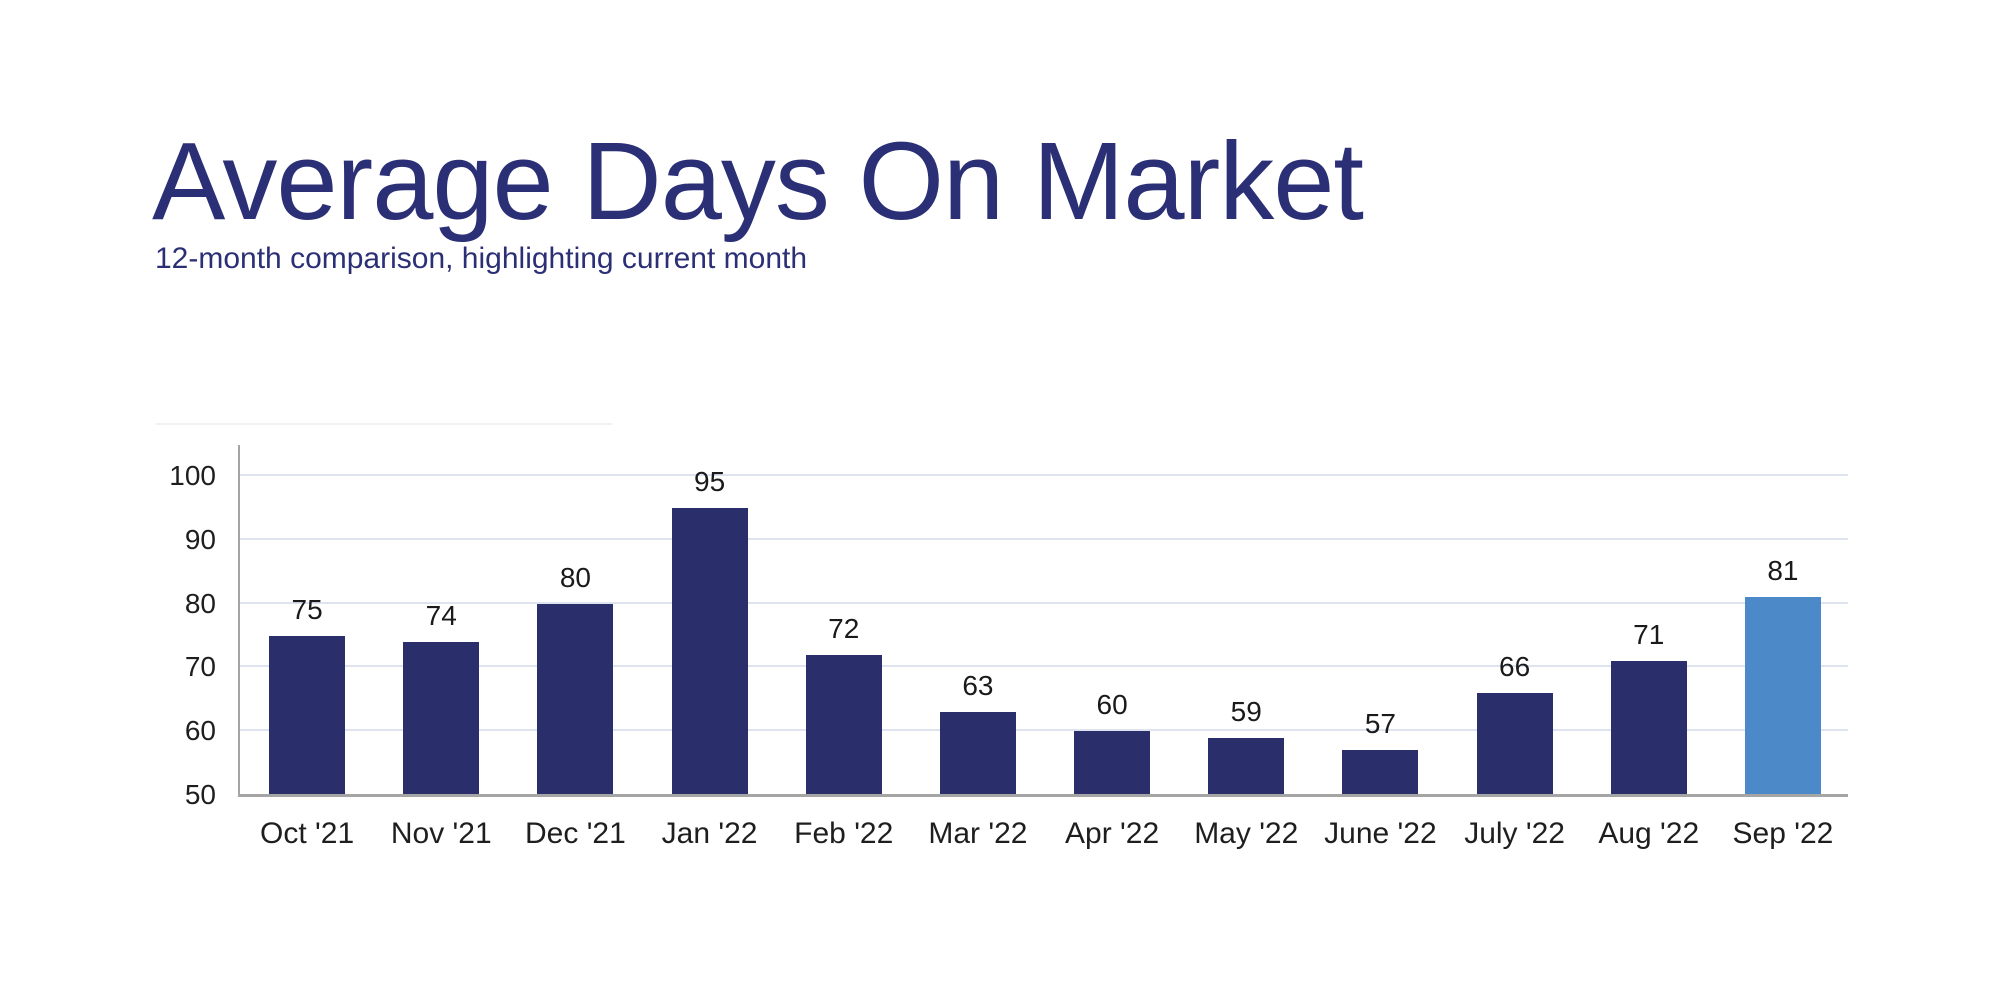 This screenshot has width=2000, height=1000. What do you see at coordinates (1649, 635) in the screenshot?
I see `bar-value-label-aug-22: 71` at bounding box center [1649, 635].